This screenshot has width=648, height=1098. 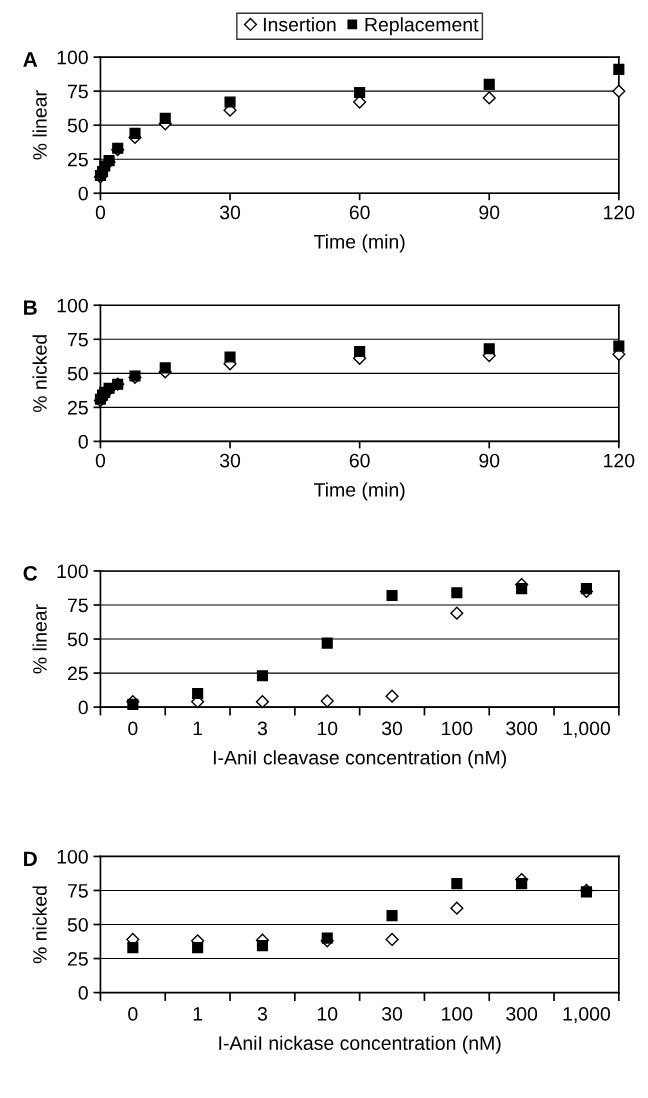 What do you see at coordinates (30, 59) in the screenshot?
I see `chart-title: A` at bounding box center [30, 59].